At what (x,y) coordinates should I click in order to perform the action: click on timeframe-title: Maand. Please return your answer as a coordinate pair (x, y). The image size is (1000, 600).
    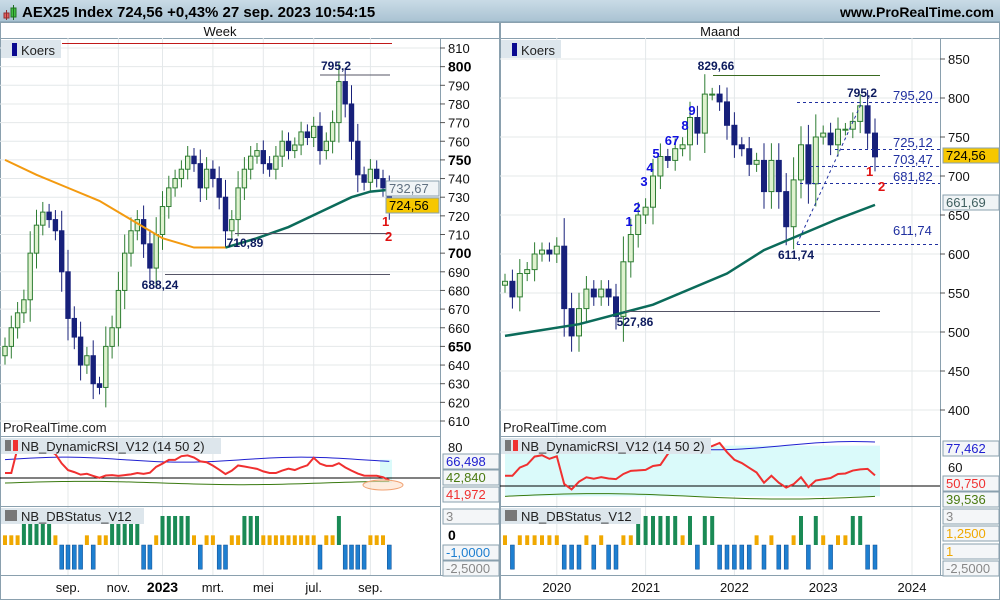
    Looking at the image, I should click on (720, 31).